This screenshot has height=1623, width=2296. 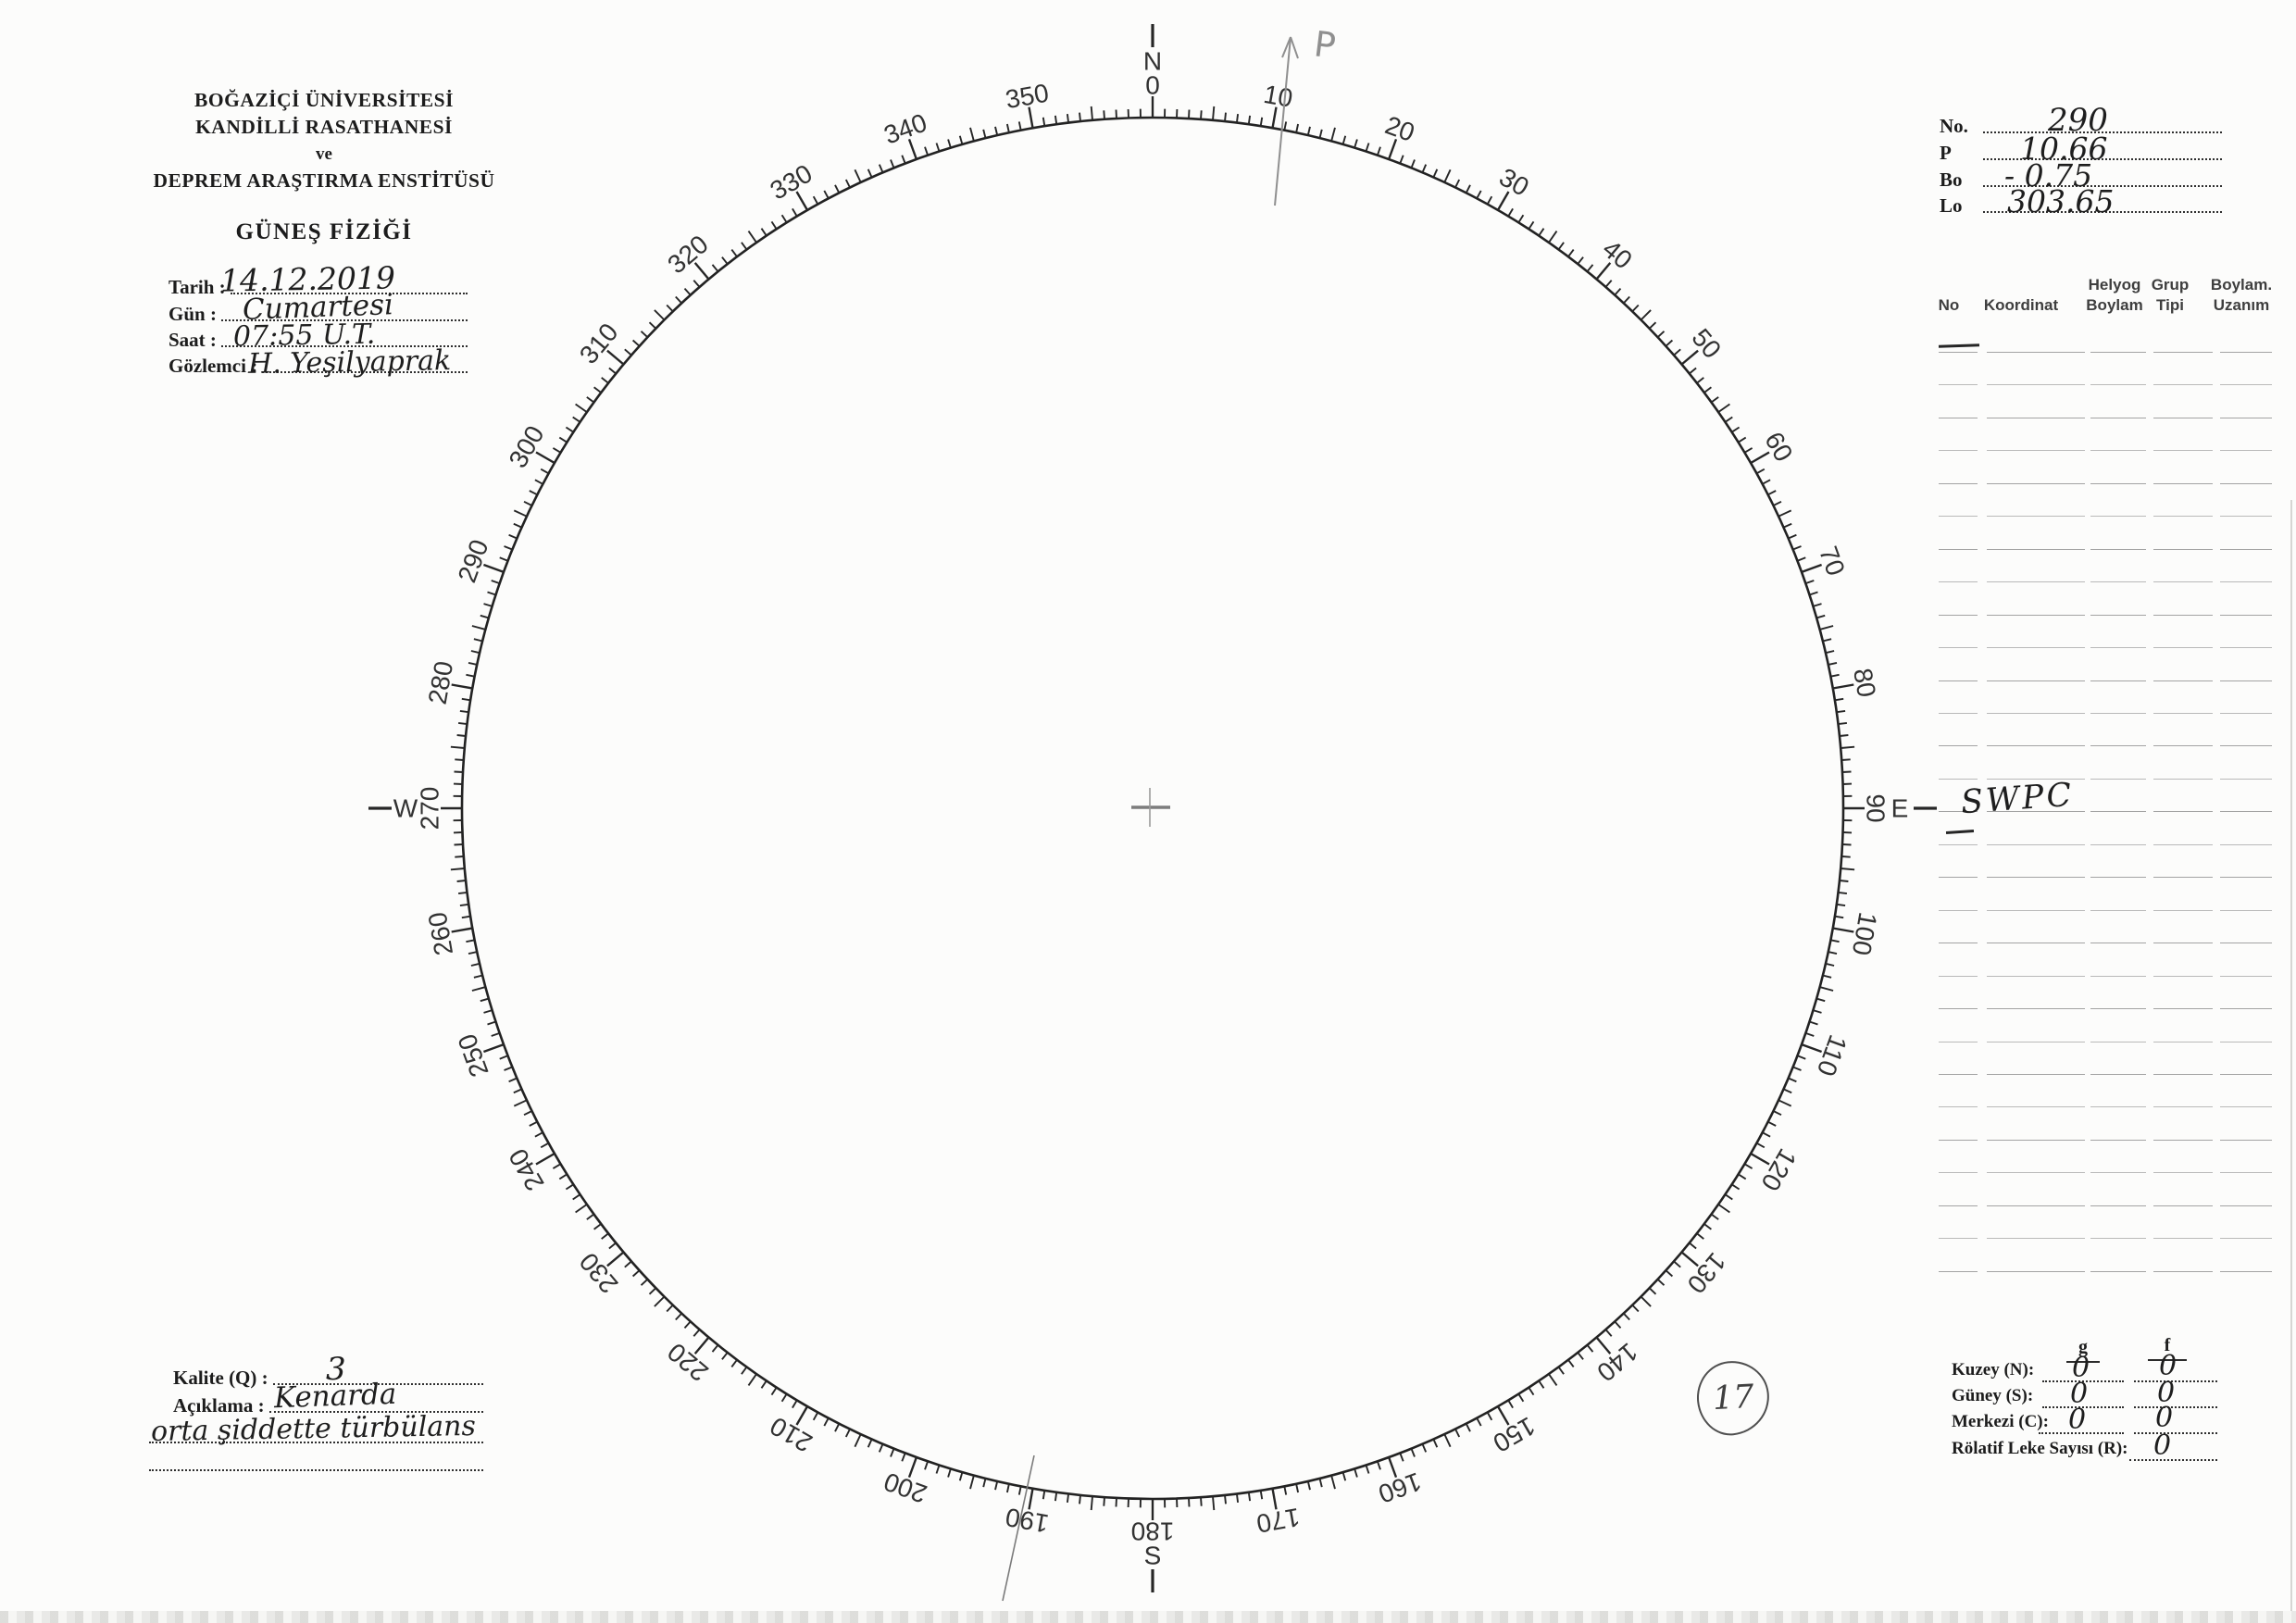 I want to click on institution-line: KANDİLLİ RASATHANESİ, so click(x=324, y=127).